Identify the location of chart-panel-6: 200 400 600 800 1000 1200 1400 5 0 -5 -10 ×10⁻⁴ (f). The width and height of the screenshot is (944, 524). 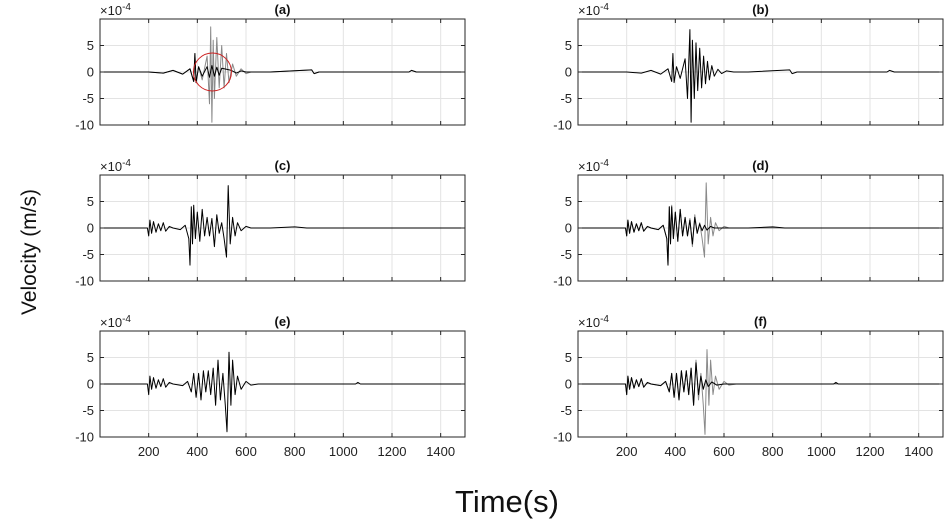
(748, 386).